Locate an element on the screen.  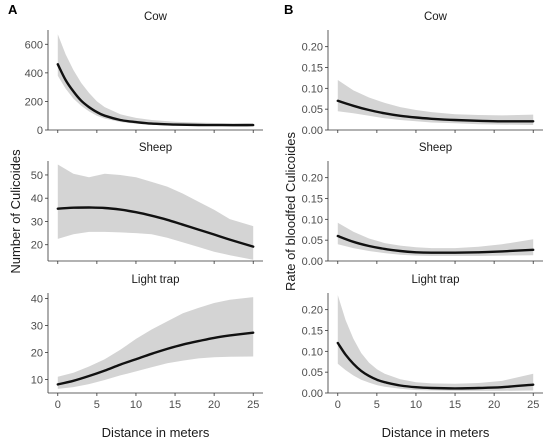
facet-cow: Cow 0 200 400 600 is located at coordinates (144, 74).